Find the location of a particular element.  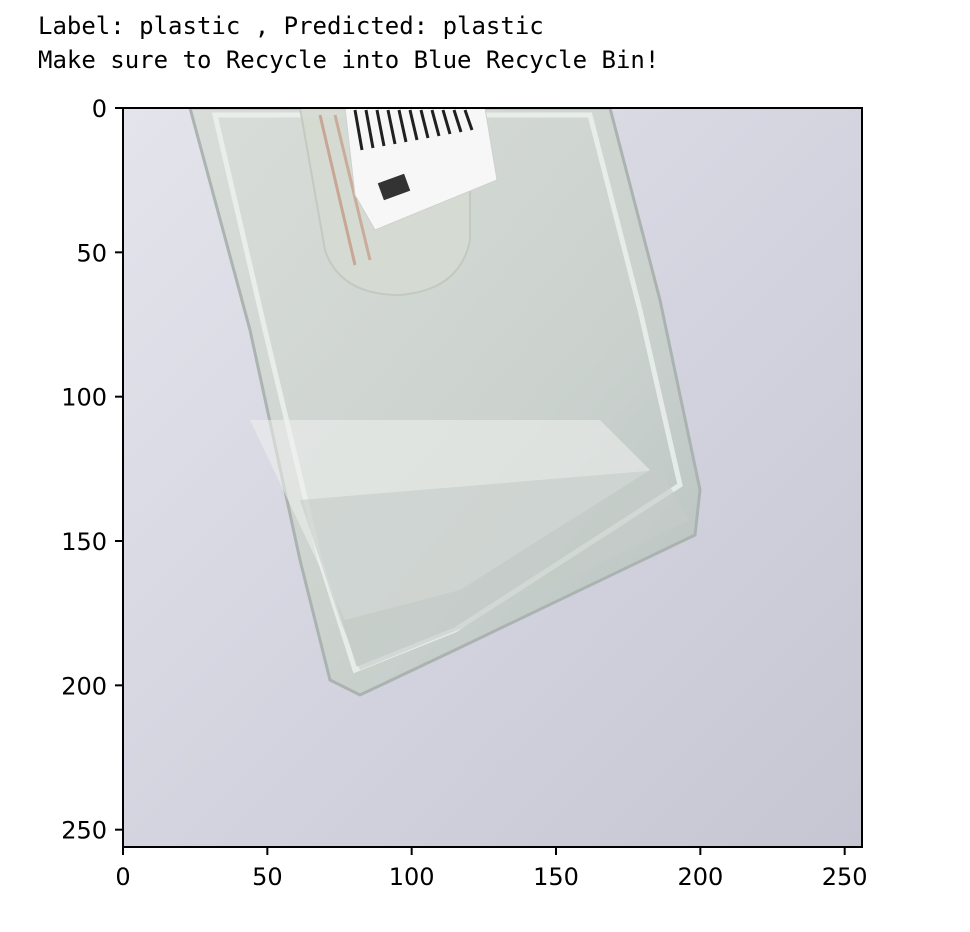

y-tick-label: 0 is located at coordinates (99, 109).